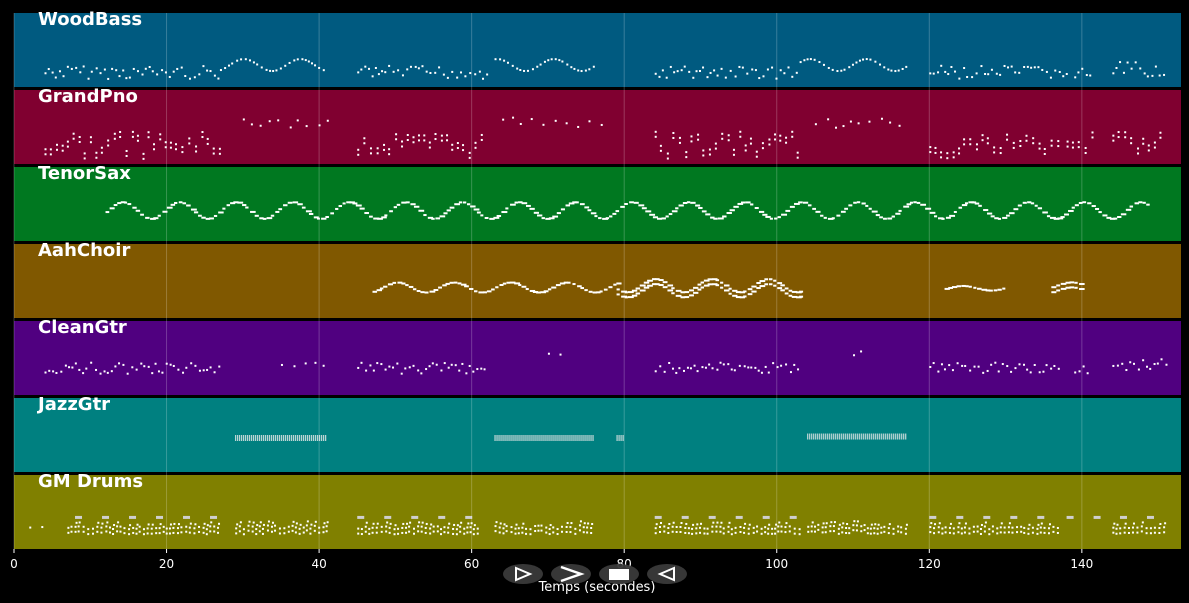 The height and width of the screenshot is (603, 1189). I want to click on play-button, so click(523, 574).